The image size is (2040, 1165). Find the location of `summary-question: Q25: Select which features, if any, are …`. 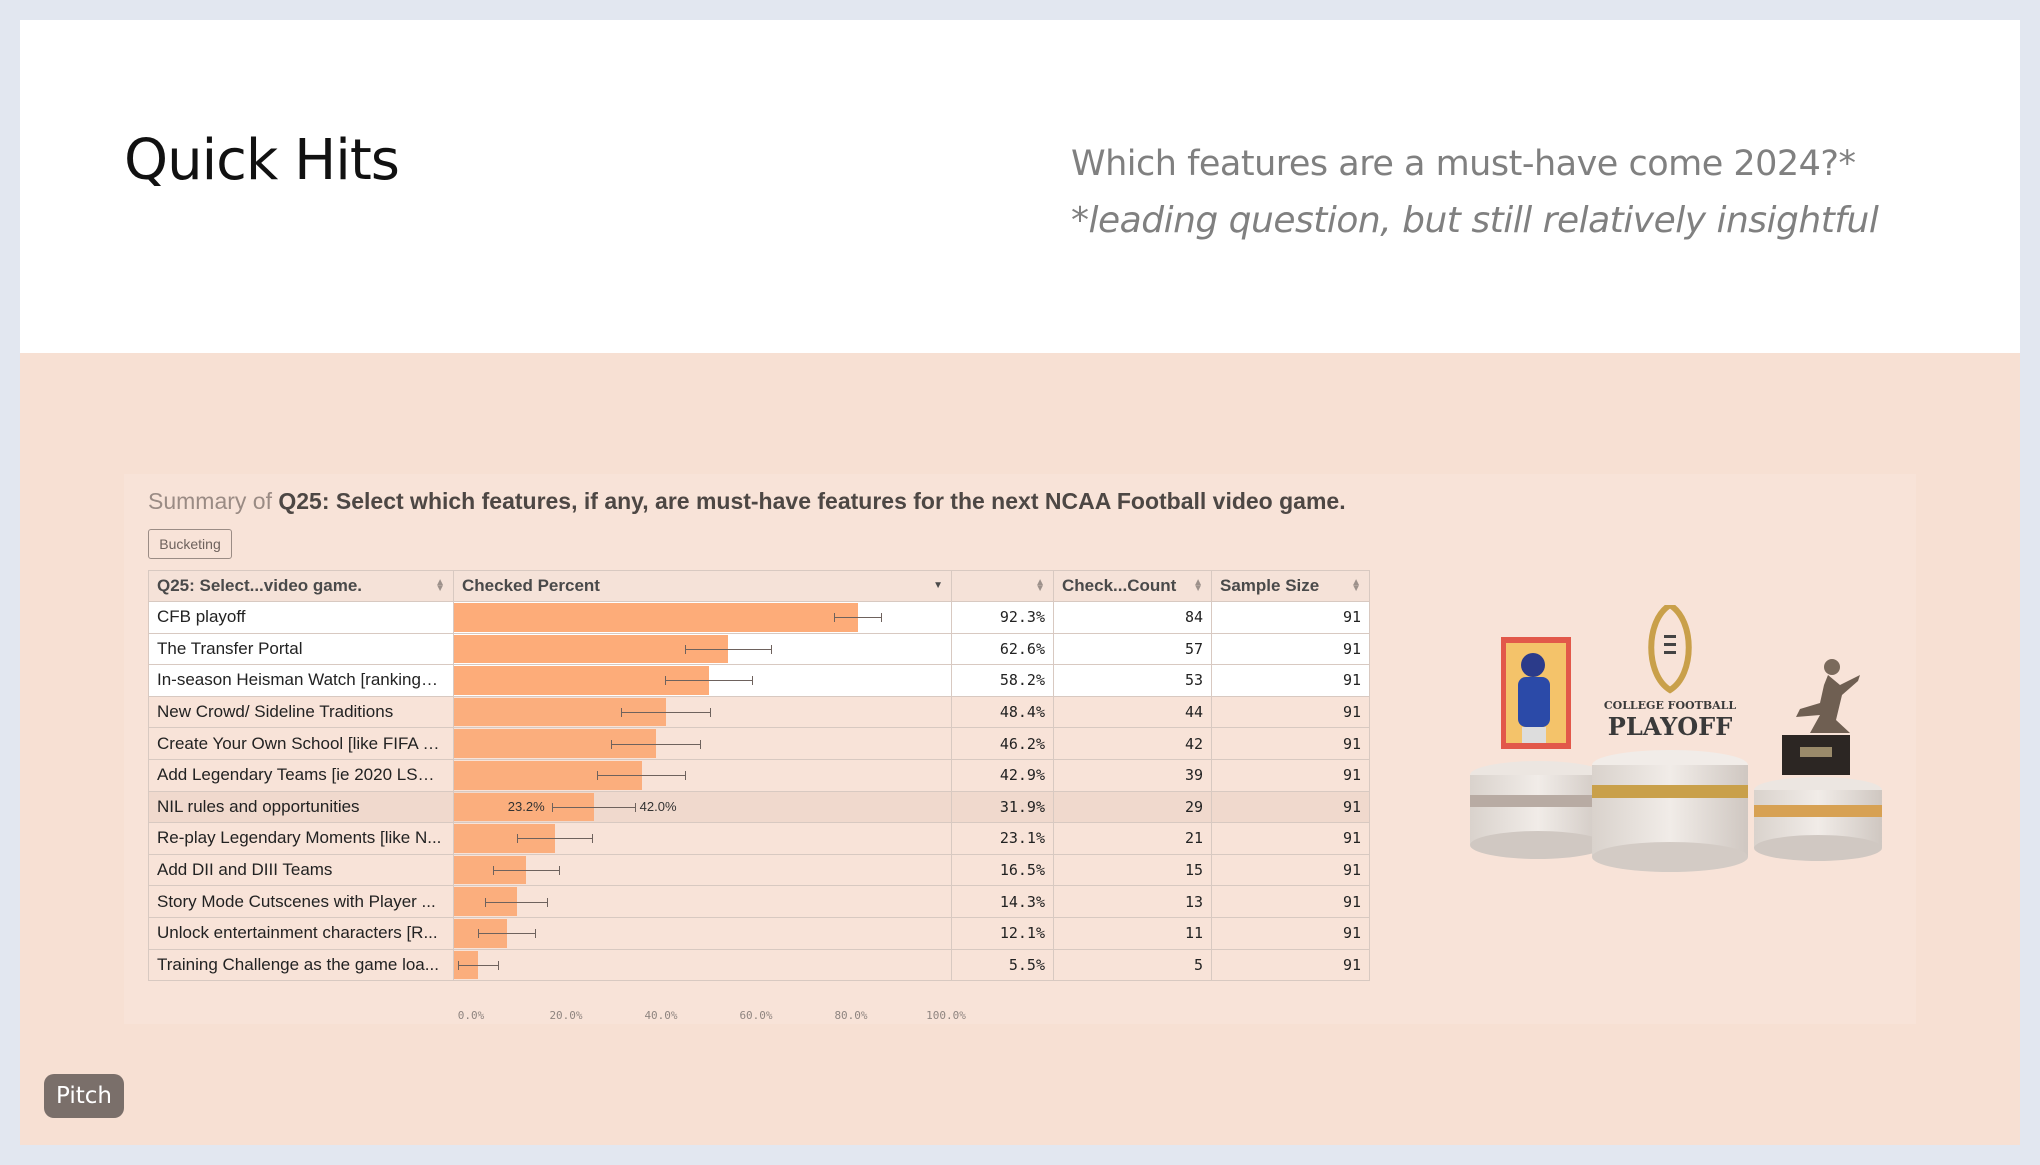

summary-question: Q25: Select which features, if any, are … is located at coordinates (812, 501).